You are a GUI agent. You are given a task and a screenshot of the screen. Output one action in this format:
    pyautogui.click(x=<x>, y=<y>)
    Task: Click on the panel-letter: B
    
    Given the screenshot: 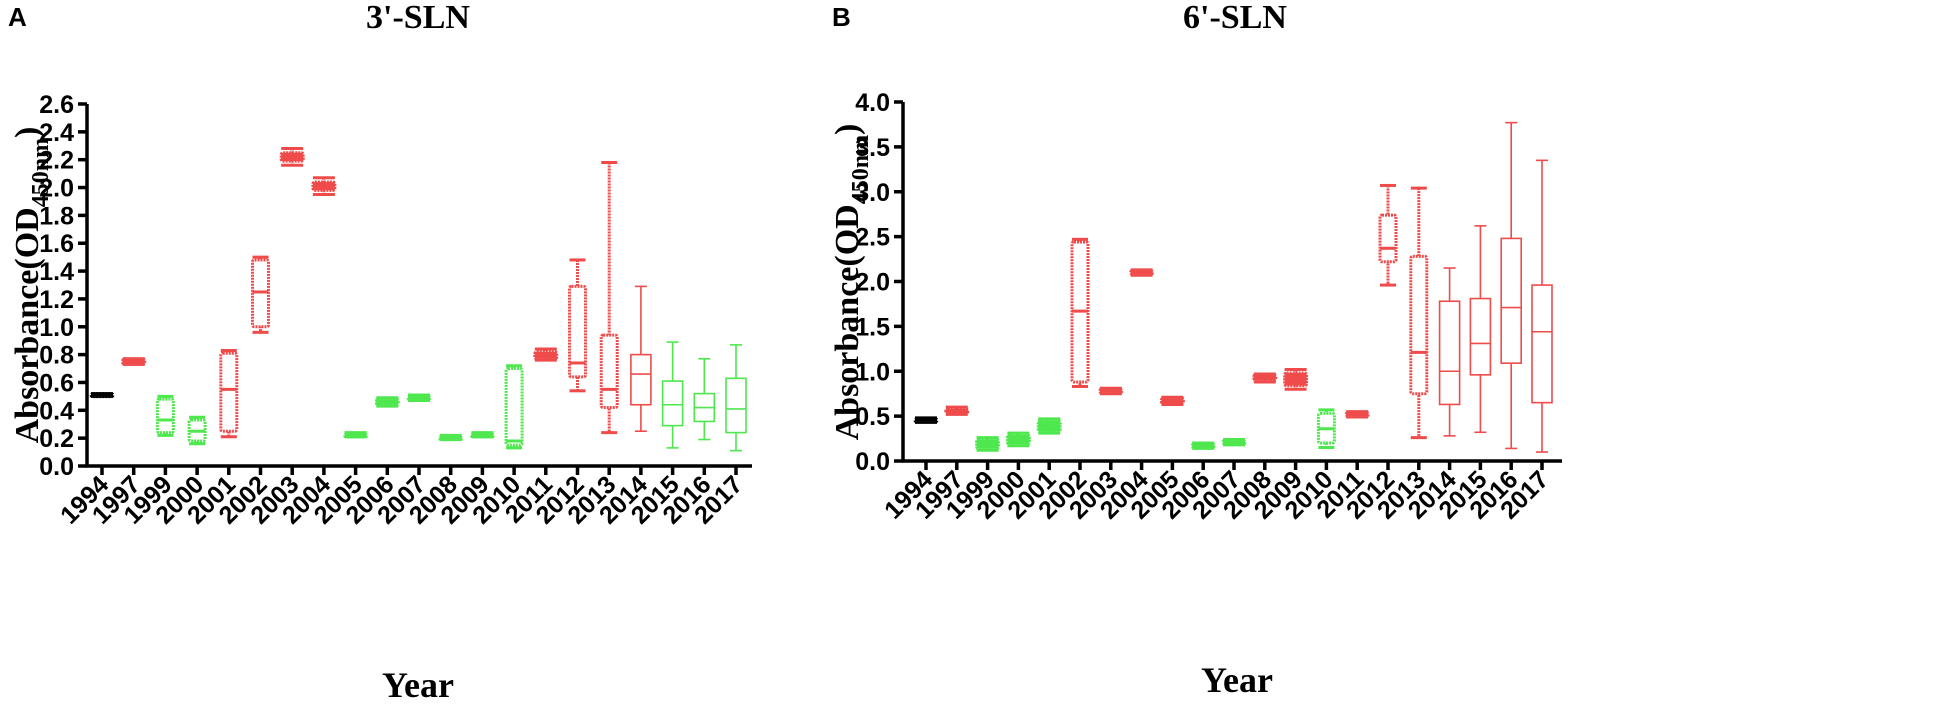 What is the action you would take?
    pyautogui.click(x=841, y=17)
    